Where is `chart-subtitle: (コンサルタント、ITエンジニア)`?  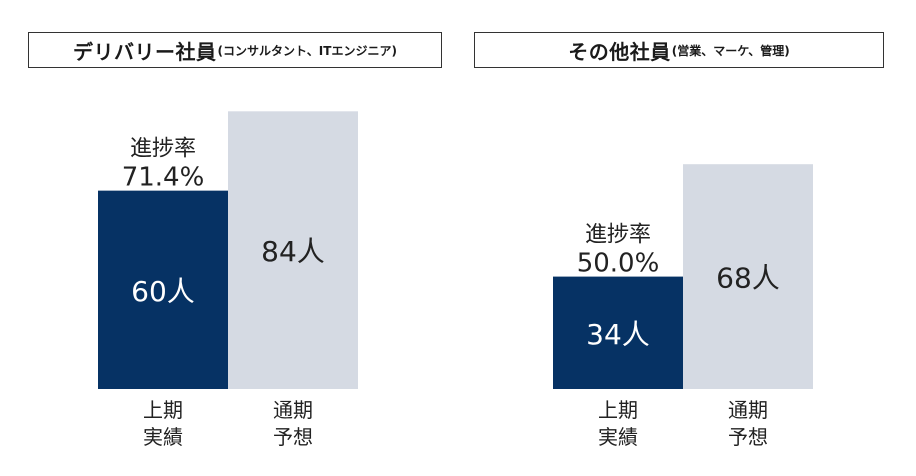 chart-subtitle: (コンサルタント、ITエンジニア) is located at coordinates (307, 50).